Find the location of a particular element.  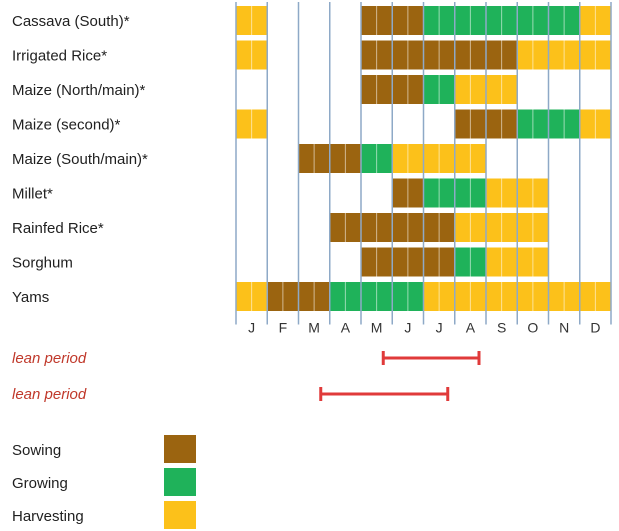

crop-row: Maize (second)* is located at coordinates (311, 124).